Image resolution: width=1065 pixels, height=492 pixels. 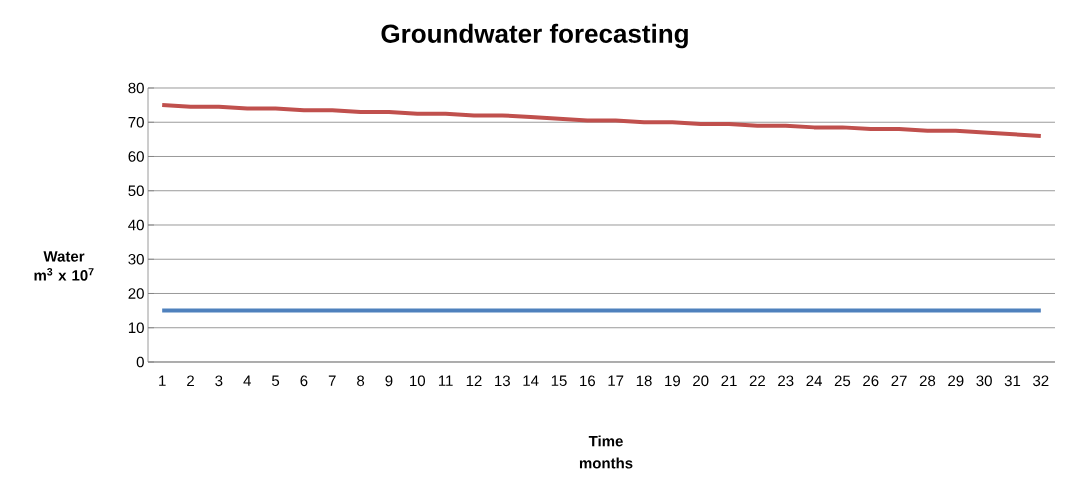 I want to click on x-tick-label: 12, so click(x=474, y=380).